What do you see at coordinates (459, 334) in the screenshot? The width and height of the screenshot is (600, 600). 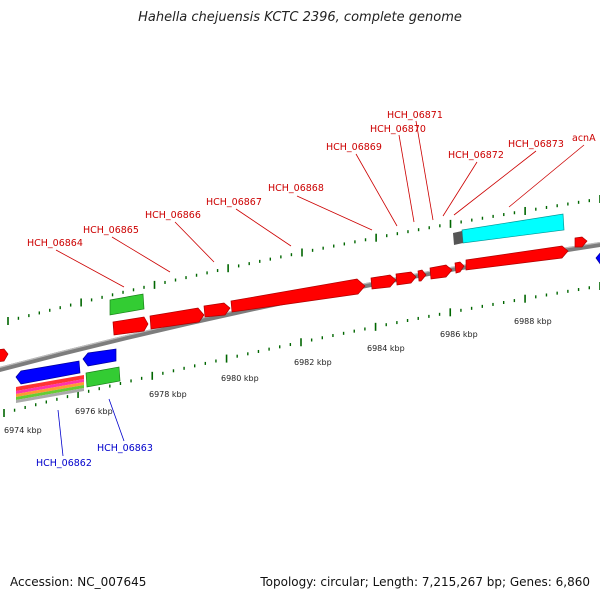 I see `tick-label-6986: 6986 kbp` at bounding box center [459, 334].